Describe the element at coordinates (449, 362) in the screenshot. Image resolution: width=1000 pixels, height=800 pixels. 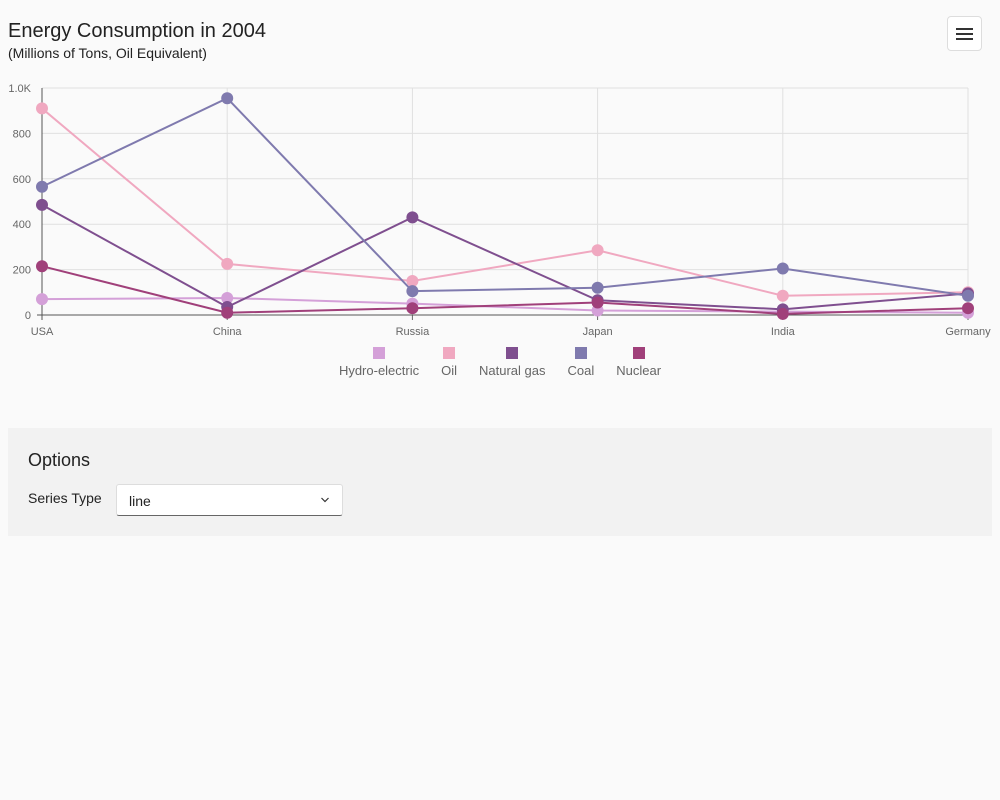
I see `legend-item-oil: Oil` at that location.